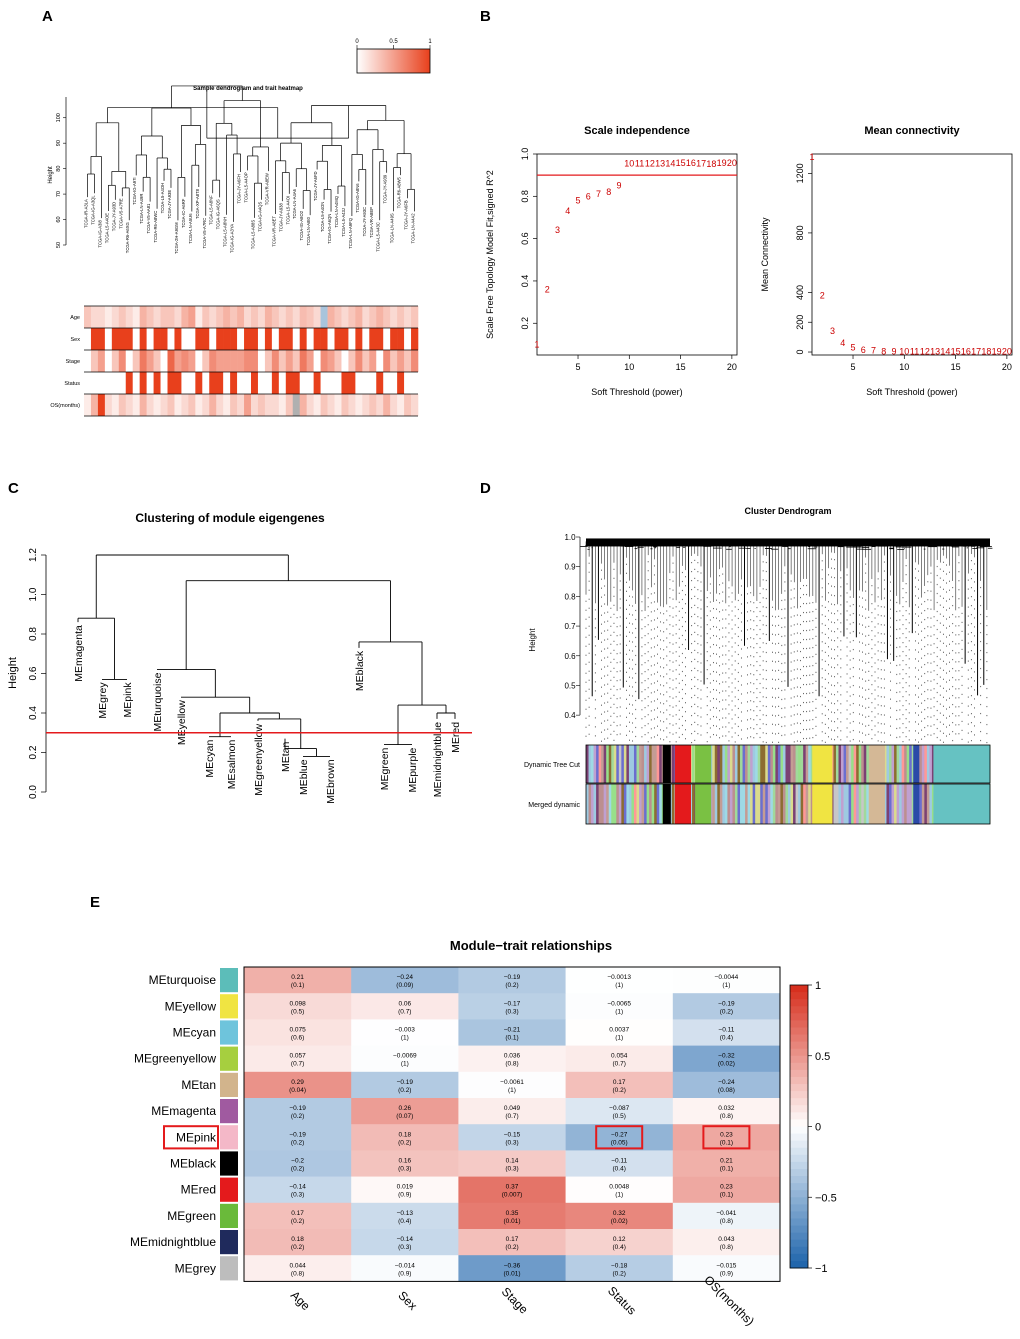 This screenshot has height=1339, width=1020. Describe the element at coordinates (799, 996) in the screenshot. I see `legend-color-step` at that location.